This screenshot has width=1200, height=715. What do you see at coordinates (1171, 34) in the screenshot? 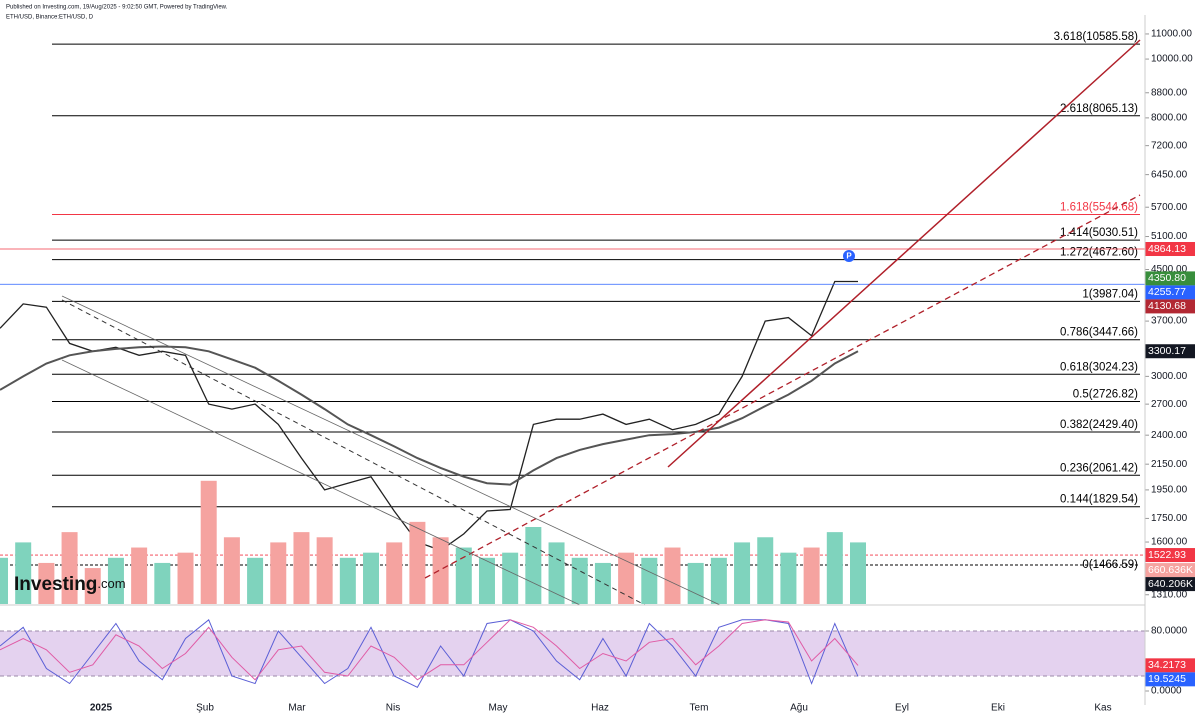
I see `y-tick-label: 11000.00` at bounding box center [1171, 34].